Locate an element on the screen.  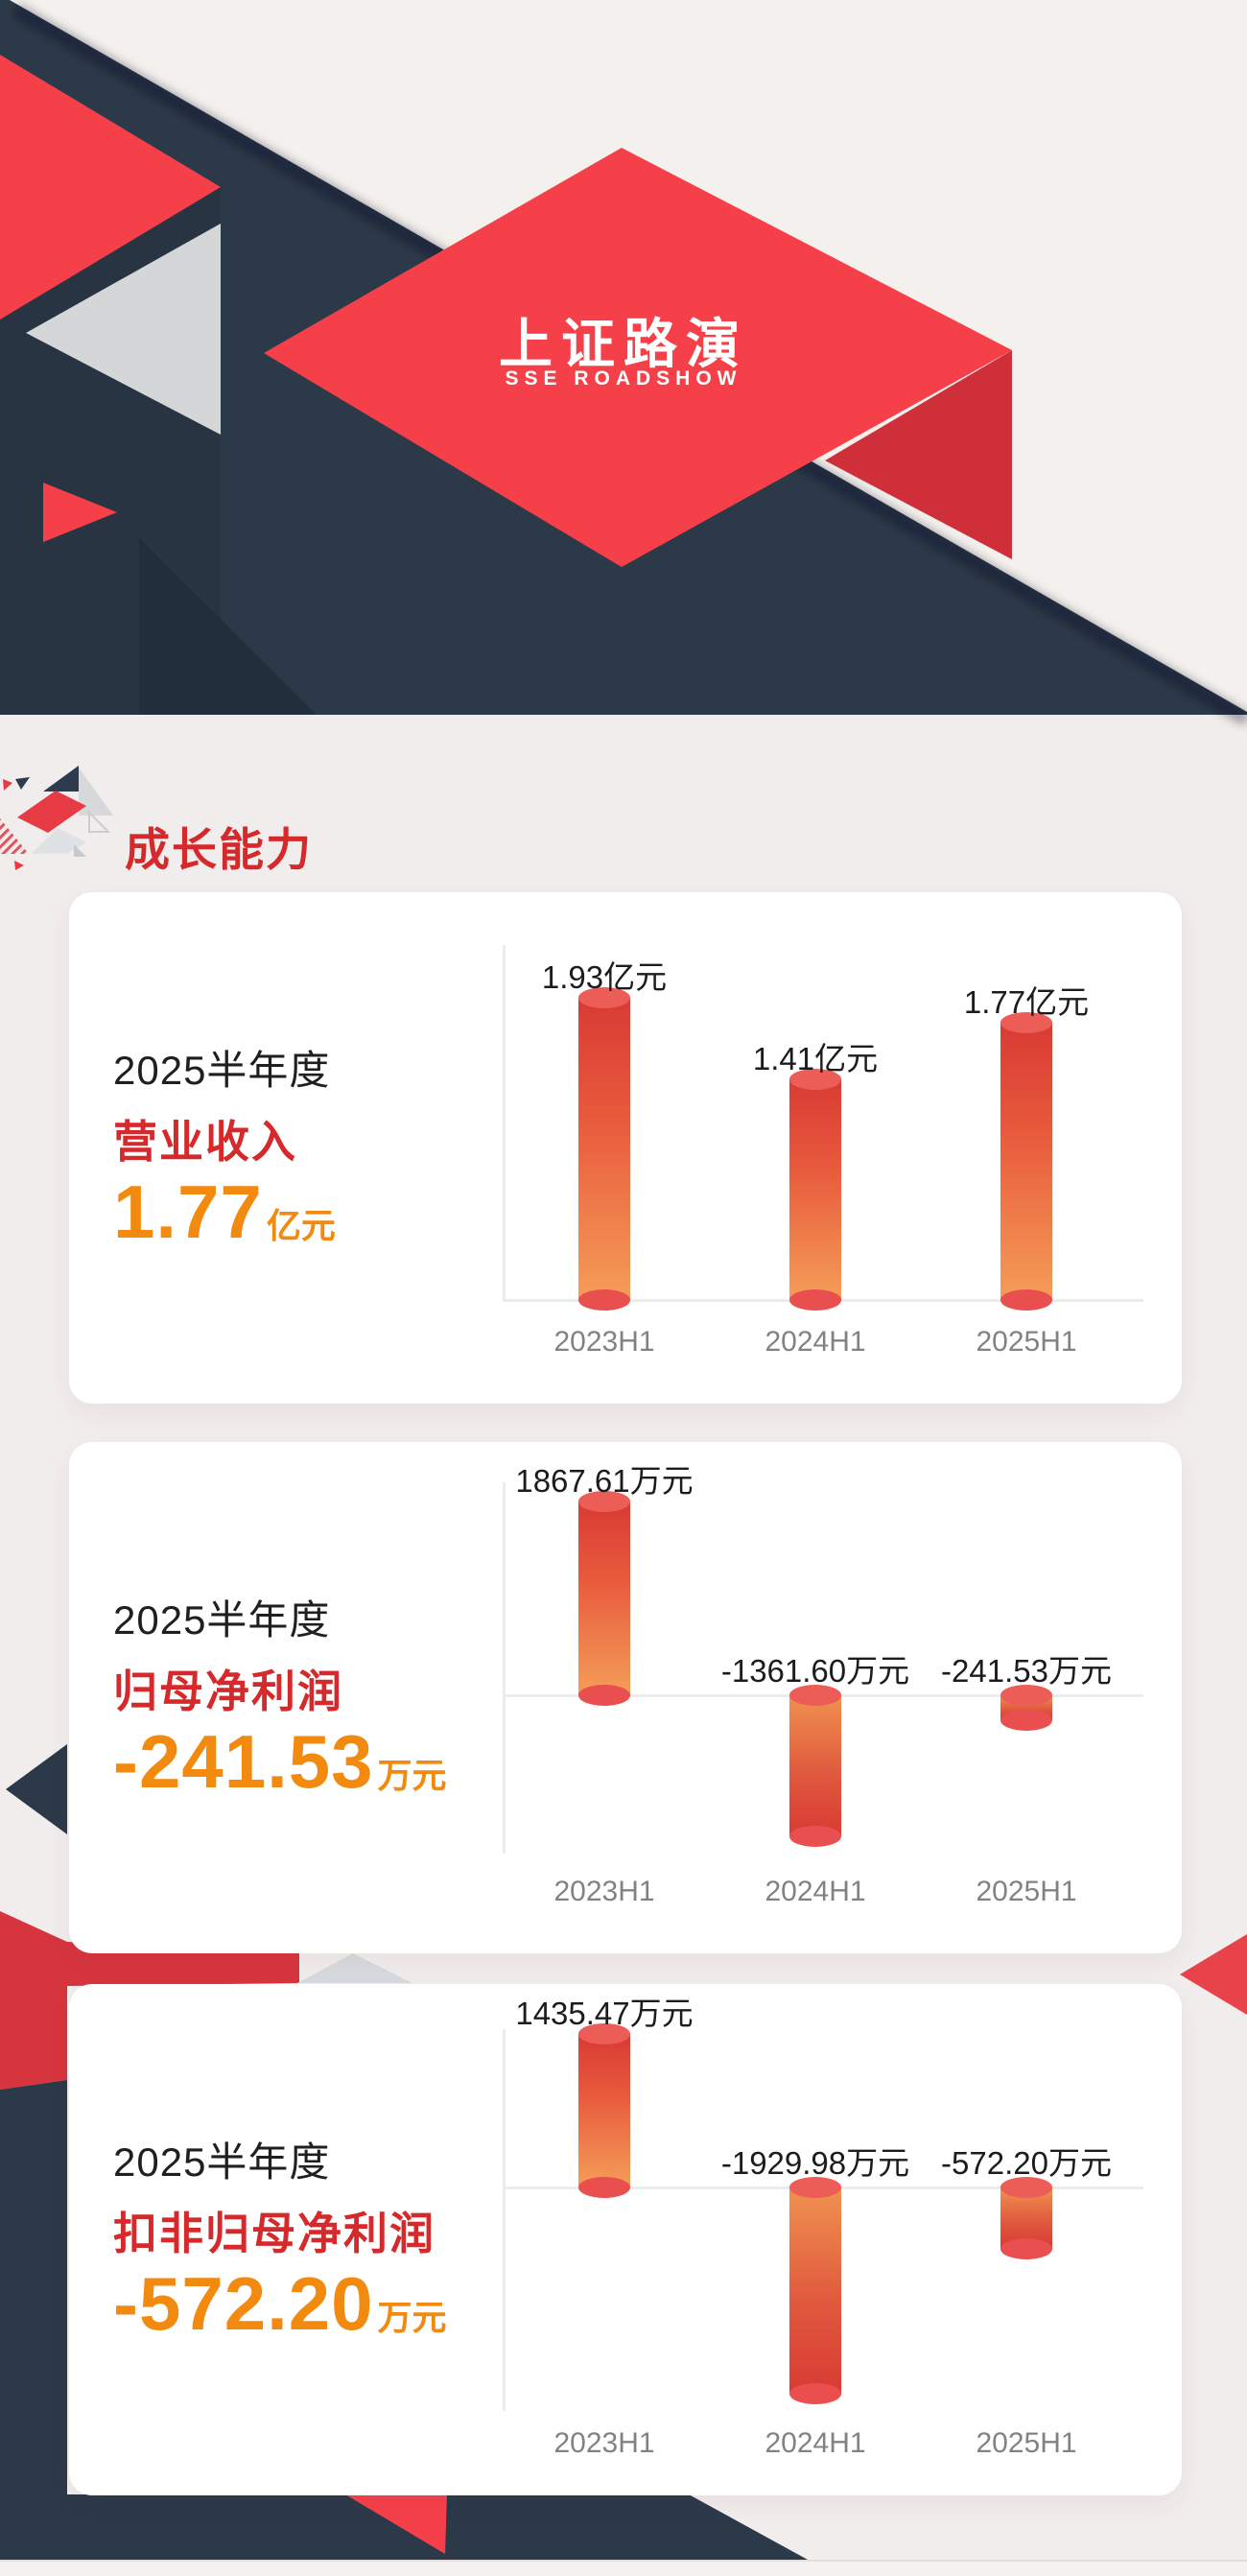
header-small-red-triangle is located at coordinates (80, 513).